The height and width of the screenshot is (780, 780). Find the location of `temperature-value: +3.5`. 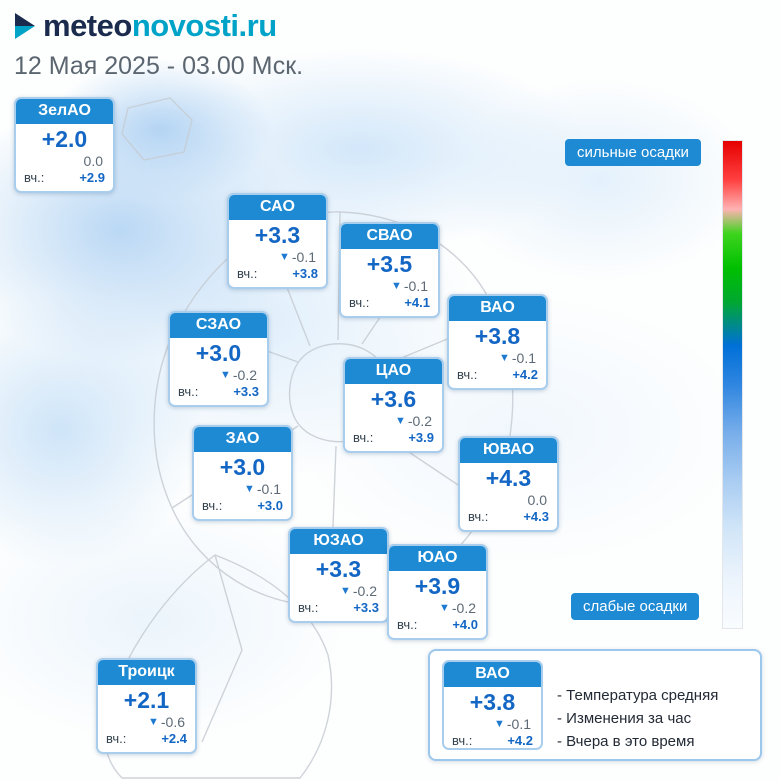

temperature-value: +3.5 is located at coordinates (389, 264).